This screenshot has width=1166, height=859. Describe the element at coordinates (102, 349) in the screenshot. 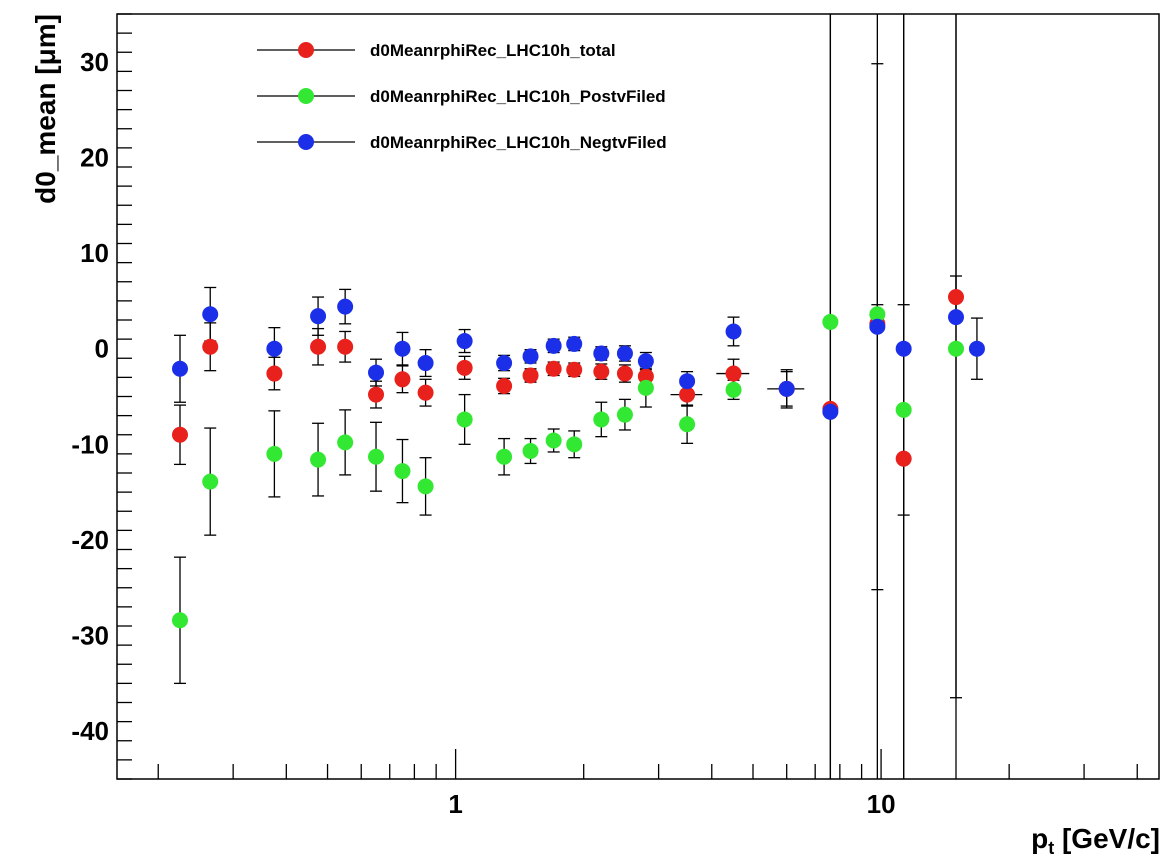

I see `y-tick-label: 0` at that location.